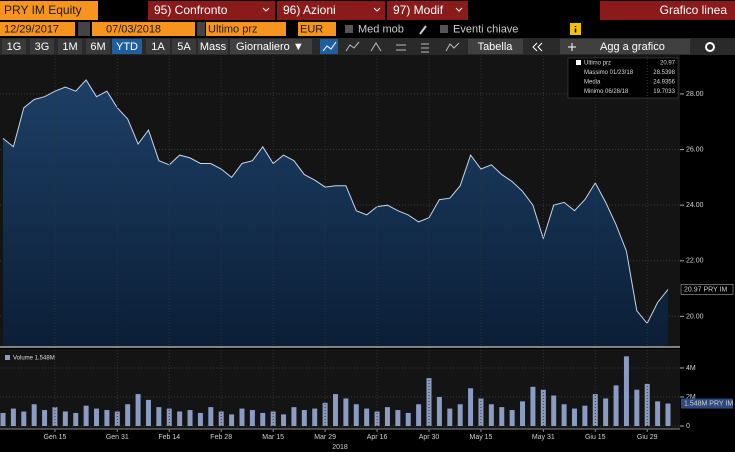 The width and height of the screenshot is (735, 452). I want to click on x-tick-label: Gen 31, so click(117, 437).